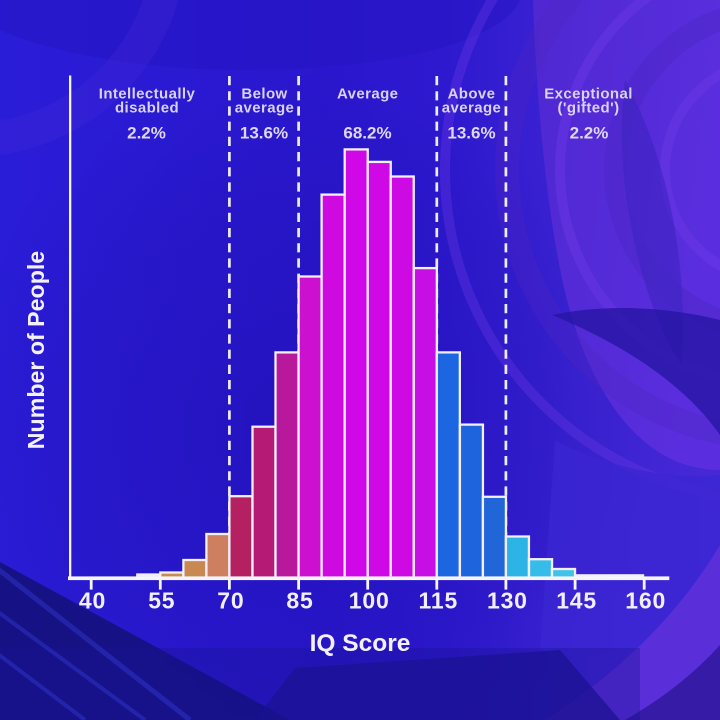  What do you see at coordinates (36, 350) in the screenshot?
I see `svg-text: Number of People` at bounding box center [36, 350].